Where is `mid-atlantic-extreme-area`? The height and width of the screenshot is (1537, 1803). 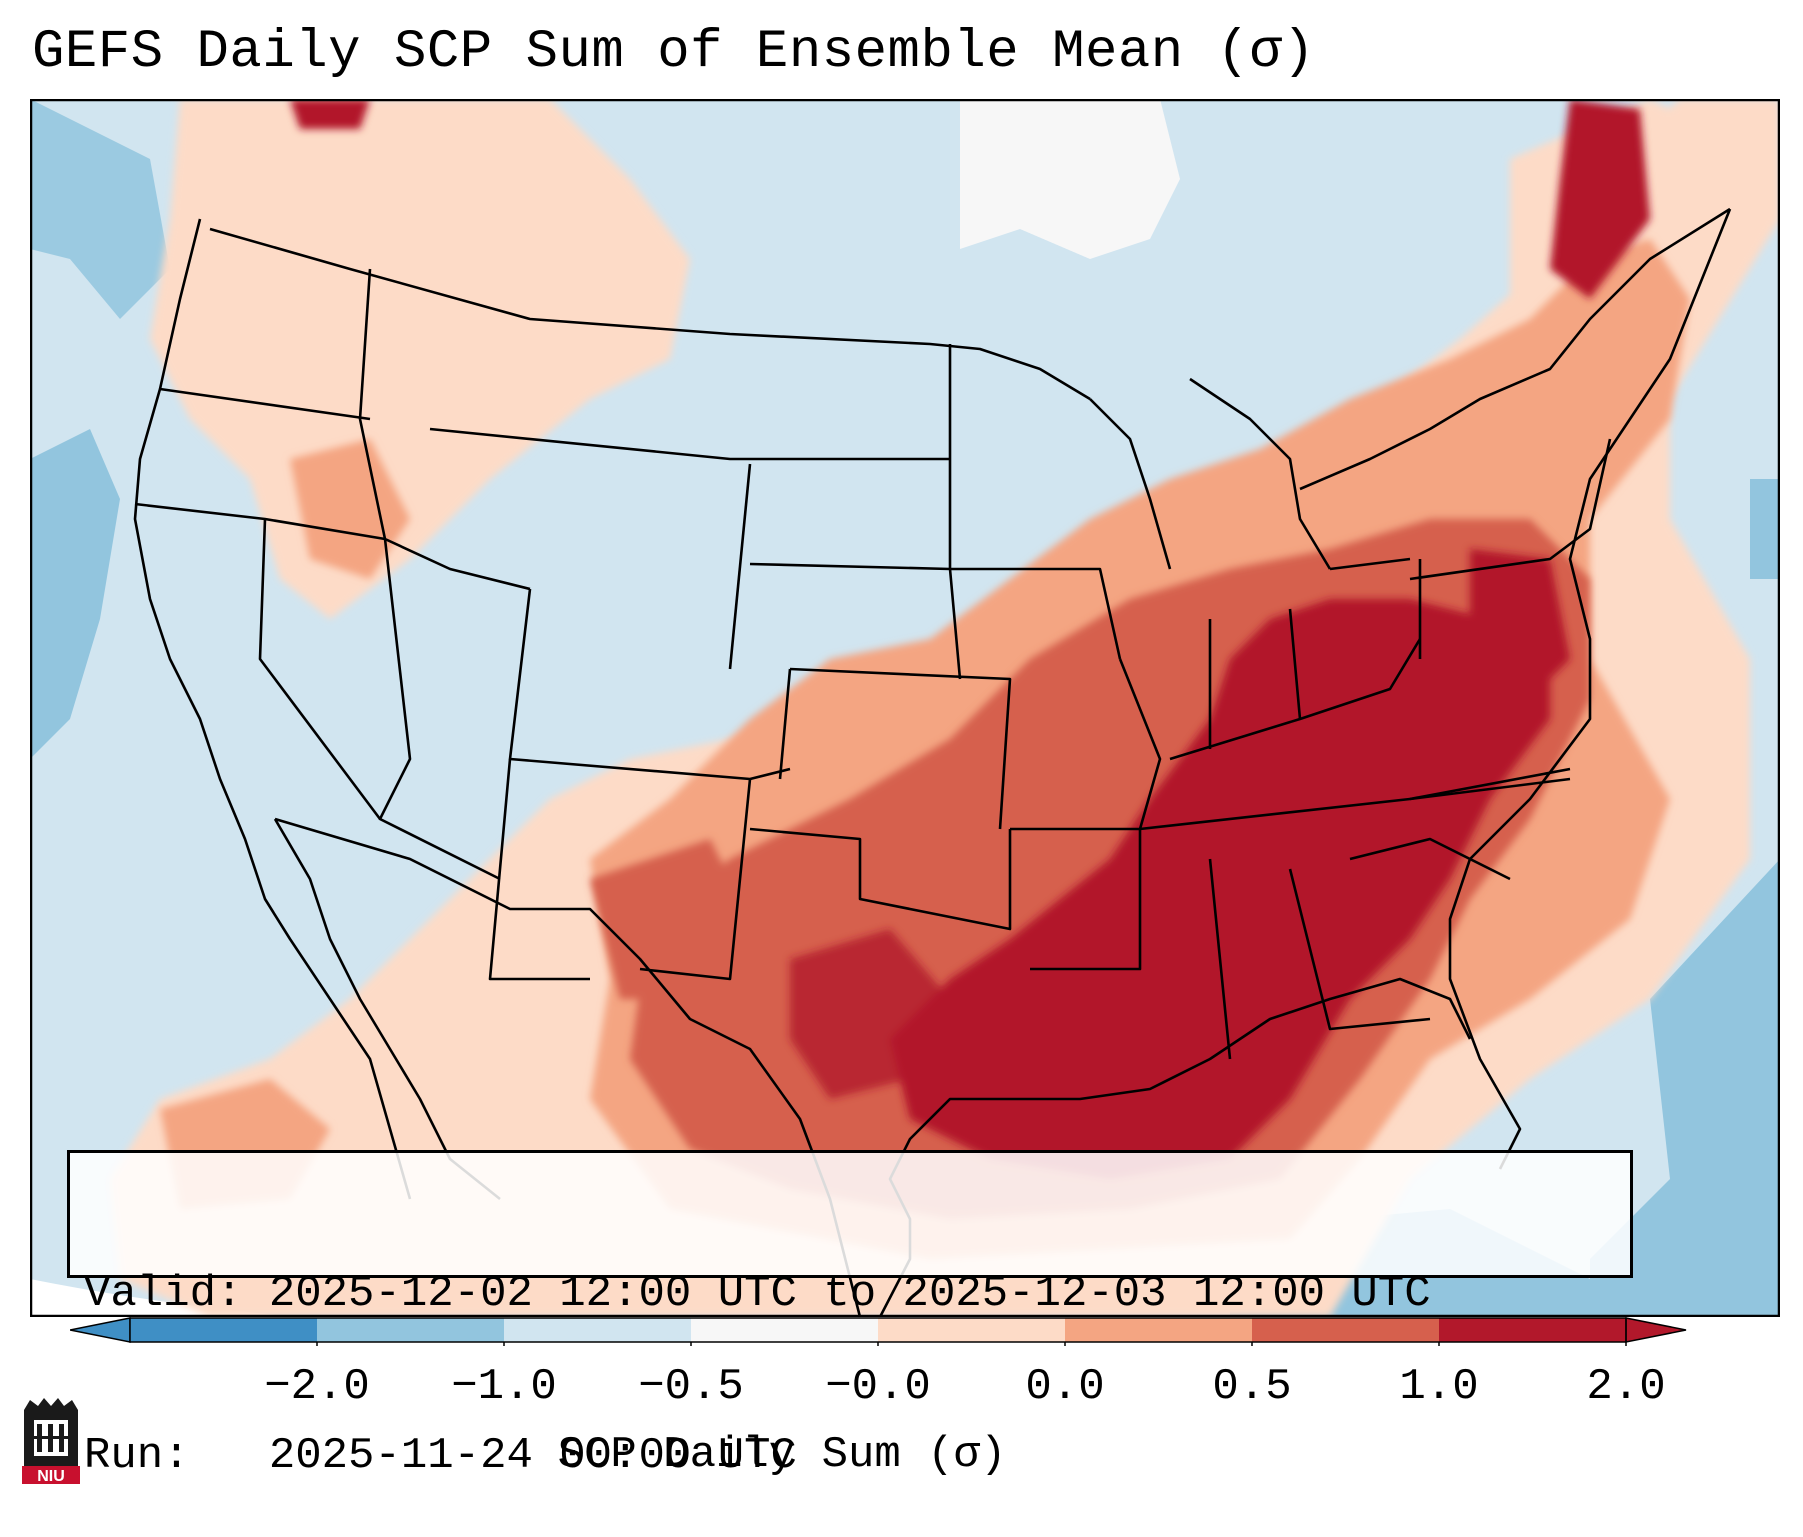
mid-atlantic-extreme-area is located at coordinates (1520, 624).